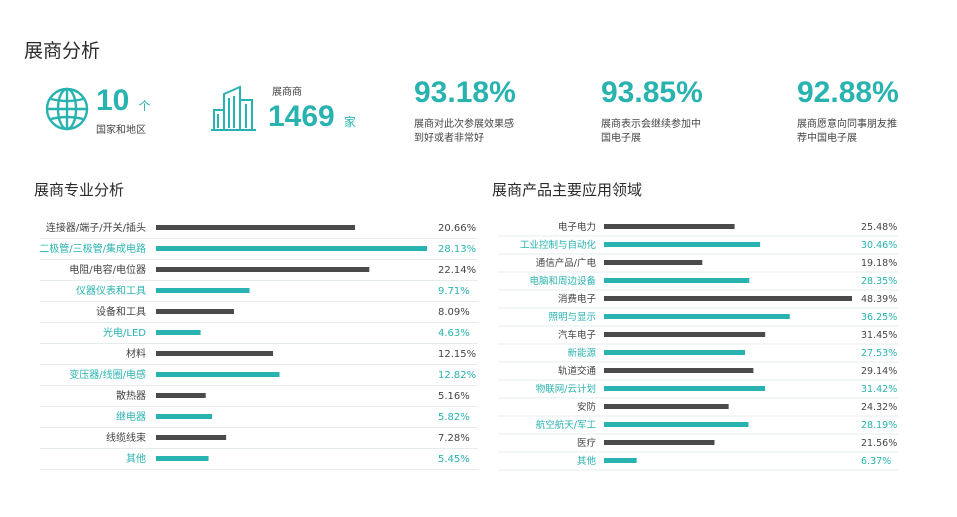 This screenshot has height=517, width=957. I want to click on kpi-recommend: 92.88% 展商愿意向同事朋友推 荐中国电子展, so click(848, 111).